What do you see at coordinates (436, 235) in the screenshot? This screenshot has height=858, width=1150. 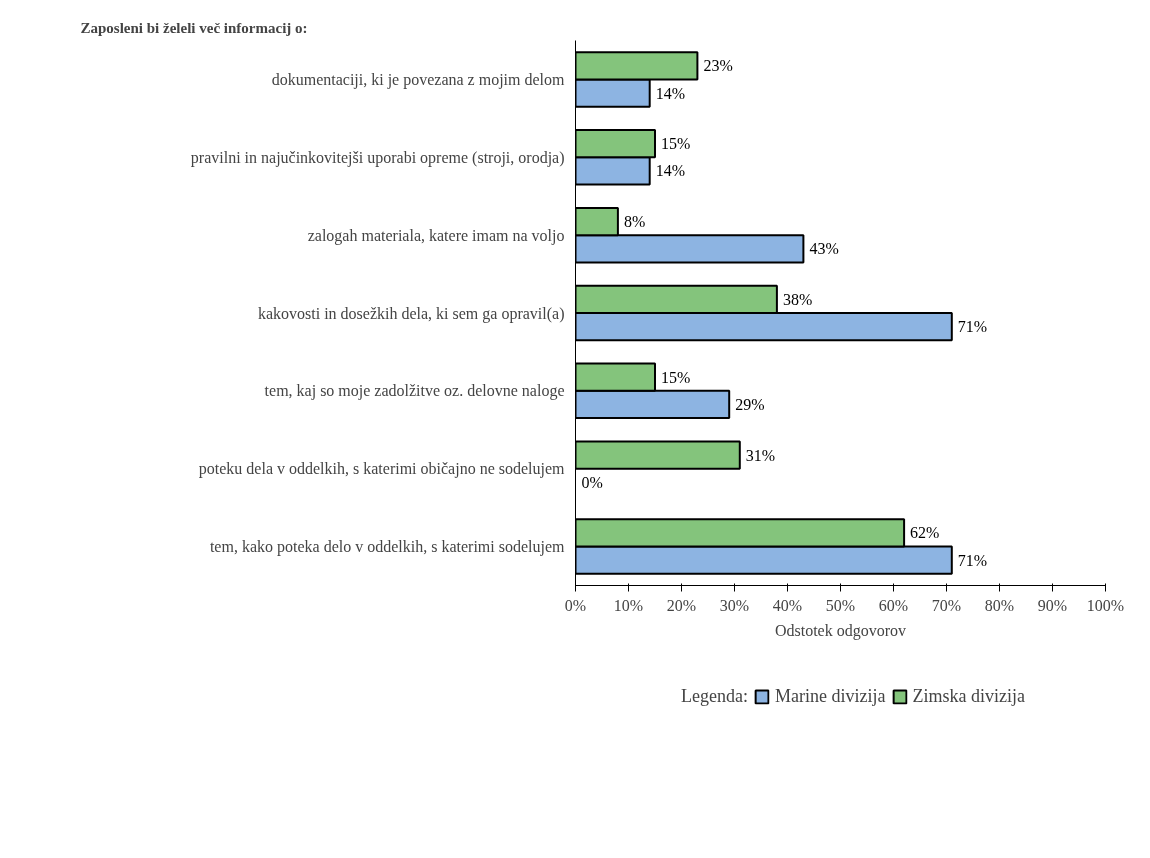 I see `y-tick-label: zalogah materiala, katere imam na voljo` at bounding box center [436, 235].